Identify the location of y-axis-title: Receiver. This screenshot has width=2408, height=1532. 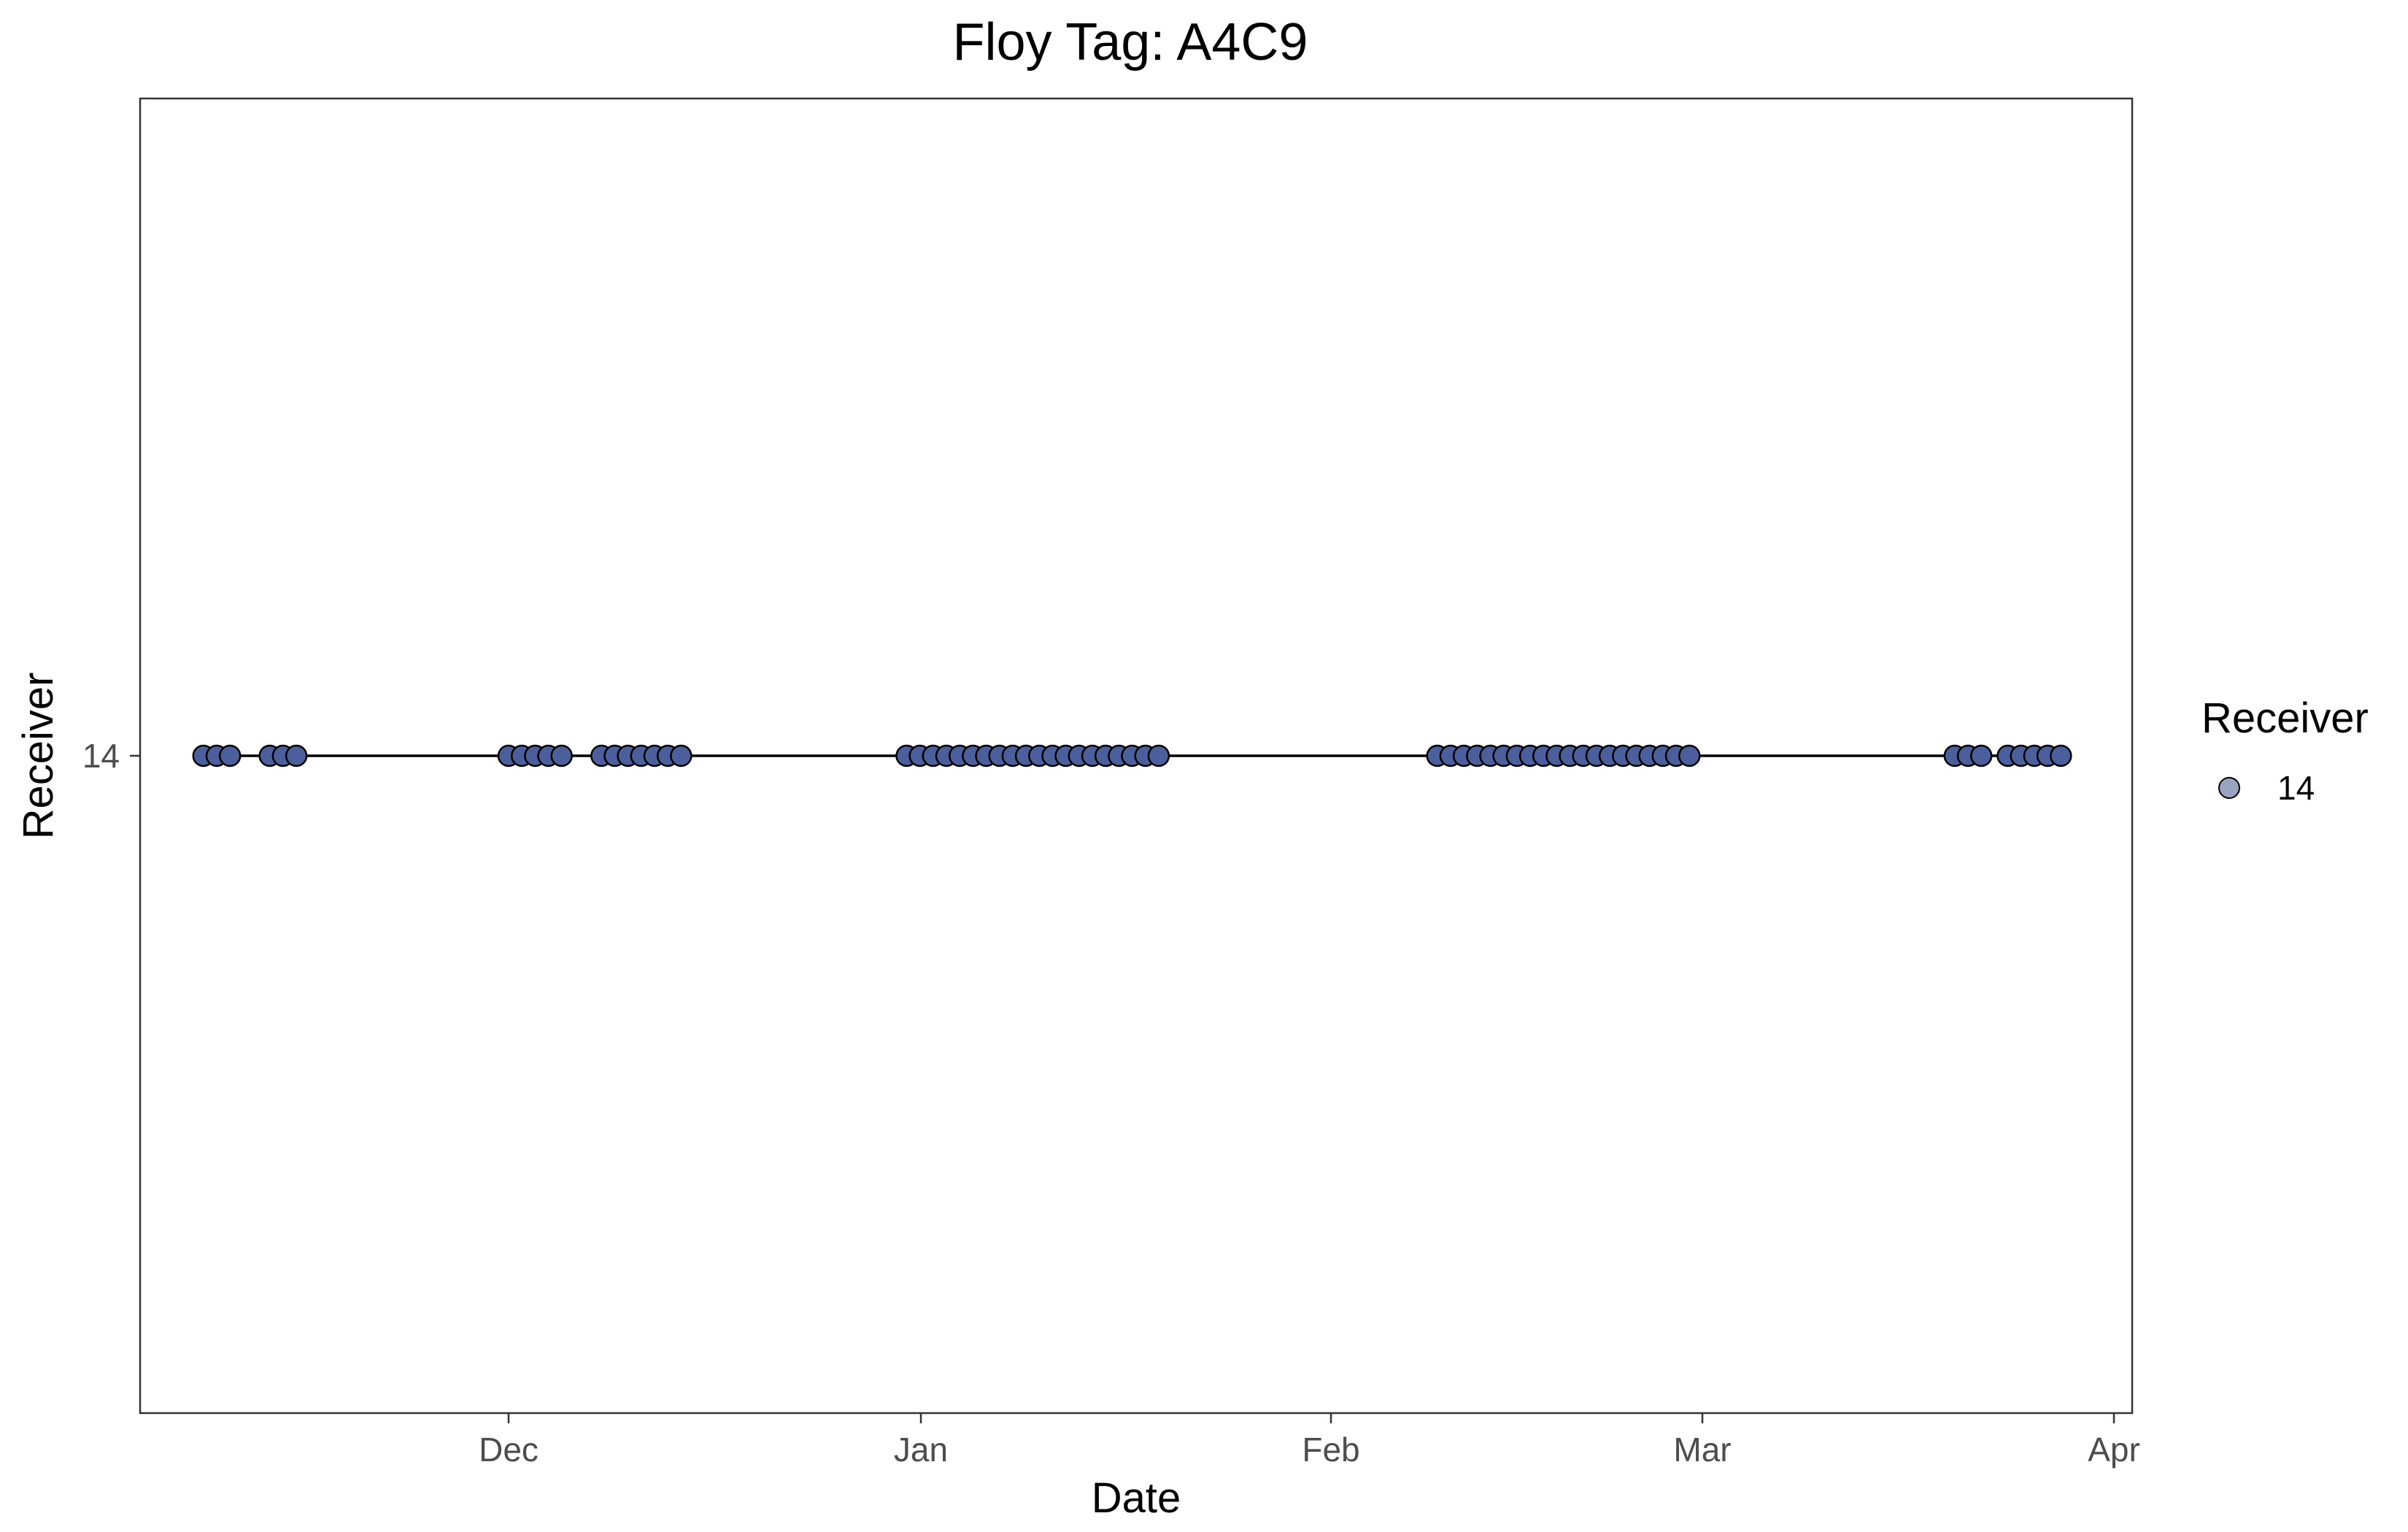
(38, 757).